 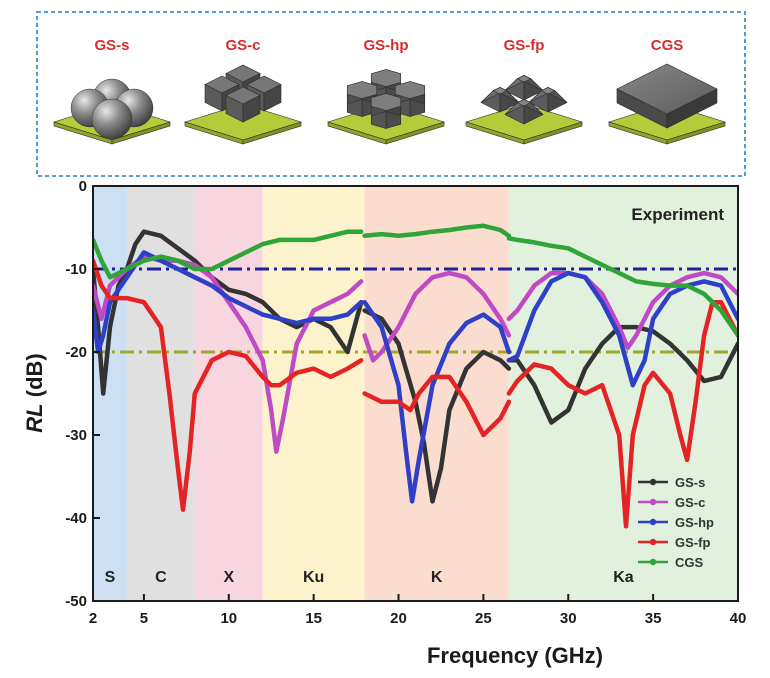 What do you see at coordinates (34, 378) in the screenshot?
I see `y-axis-title-unit: (dB)` at bounding box center [34, 378].